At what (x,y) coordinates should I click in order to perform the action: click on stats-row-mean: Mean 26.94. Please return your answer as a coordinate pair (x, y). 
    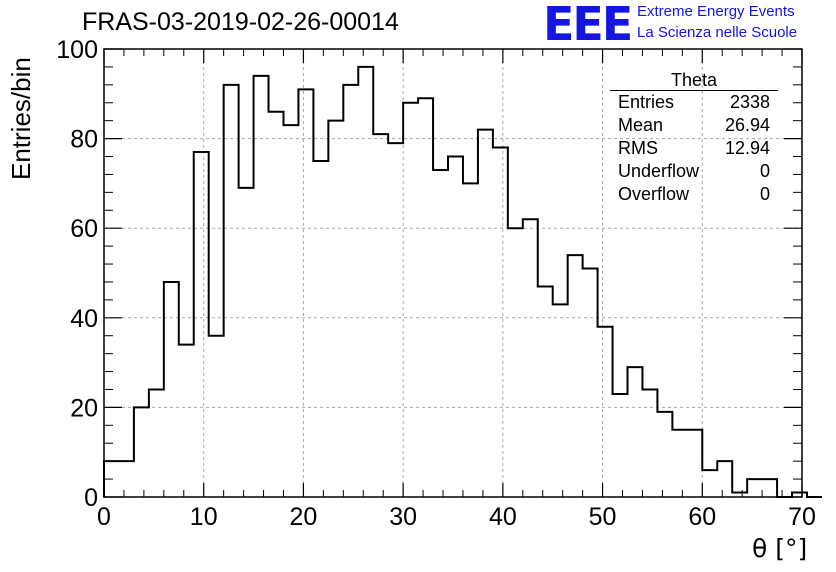
    Looking at the image, I should click on (694, 125).